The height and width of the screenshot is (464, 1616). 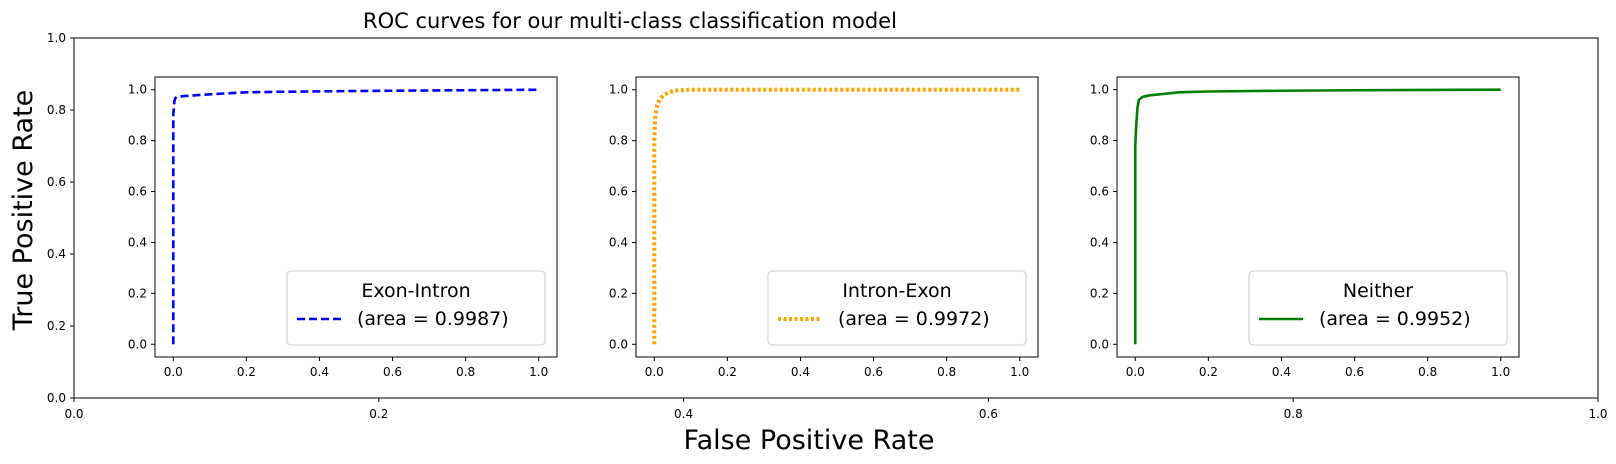 I want to click on background-y-tick-label: 0.2, so click(x=56, y=326).